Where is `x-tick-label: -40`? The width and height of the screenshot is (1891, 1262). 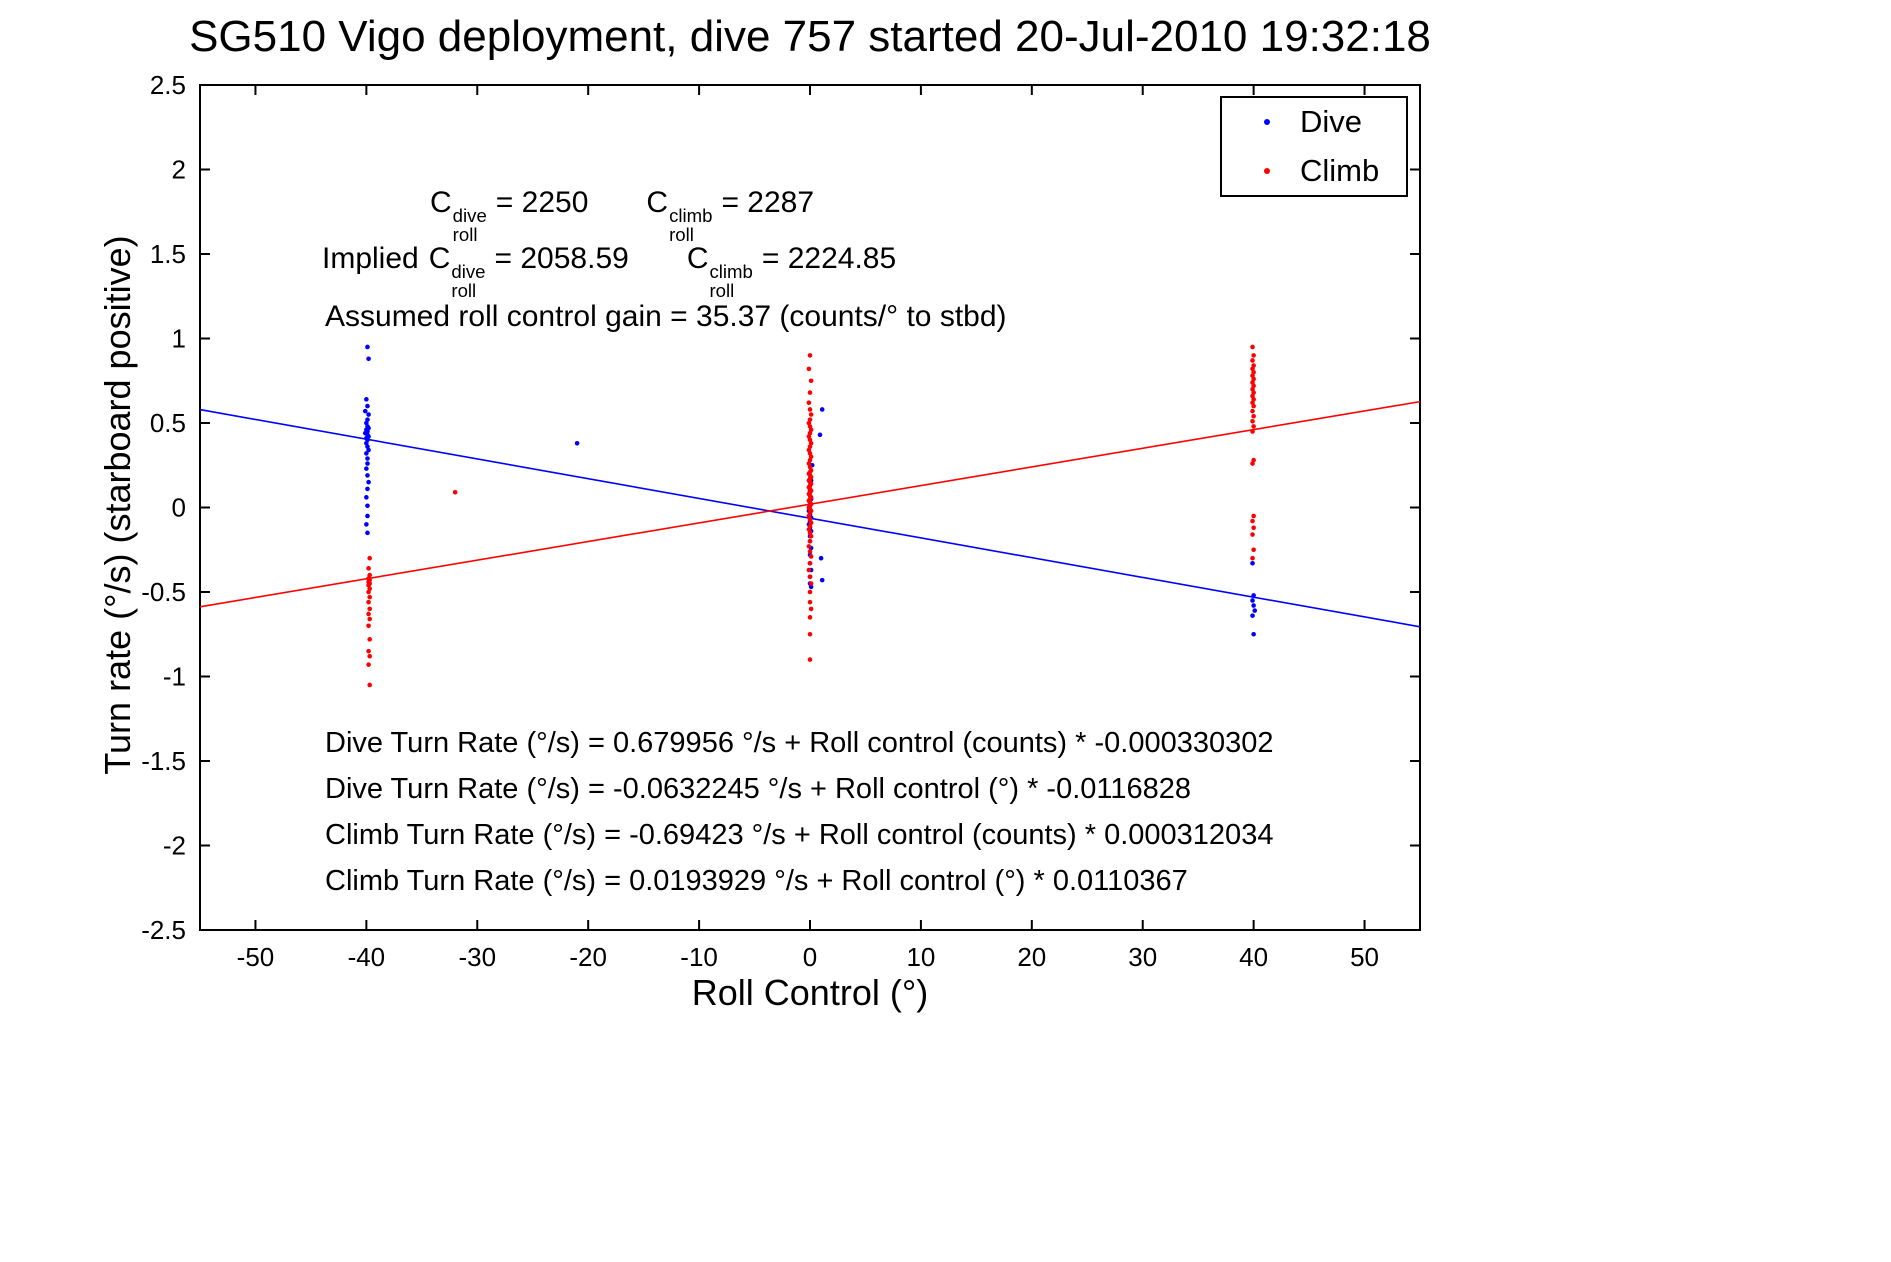 x-tick-label: -40 is located at coordinates (367, 957).